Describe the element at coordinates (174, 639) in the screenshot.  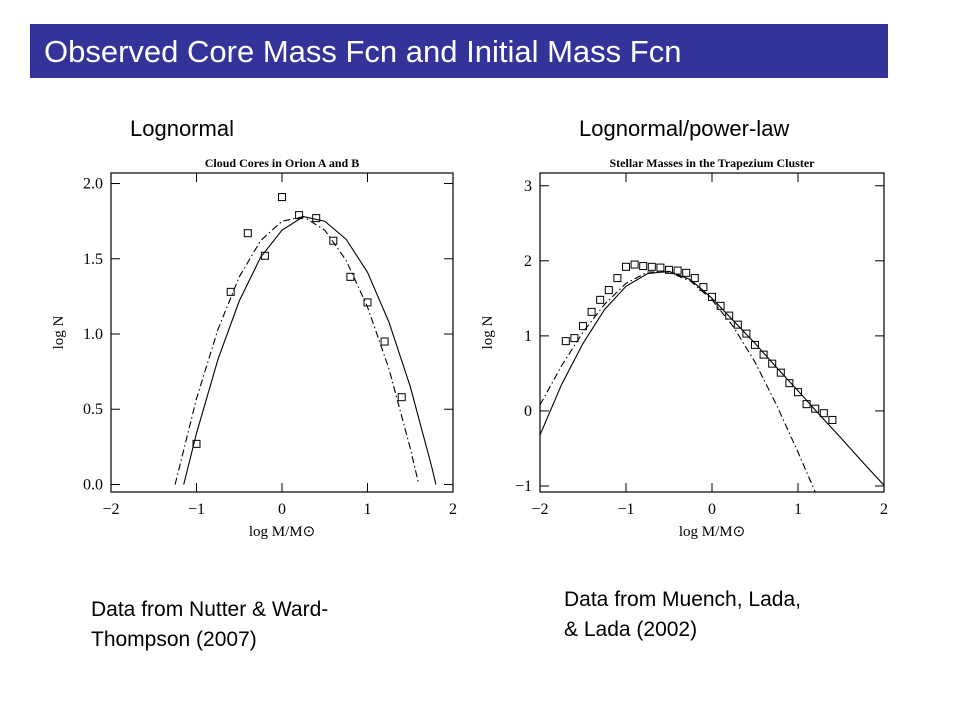
I see `caption: Thompson (2007)` at that location.